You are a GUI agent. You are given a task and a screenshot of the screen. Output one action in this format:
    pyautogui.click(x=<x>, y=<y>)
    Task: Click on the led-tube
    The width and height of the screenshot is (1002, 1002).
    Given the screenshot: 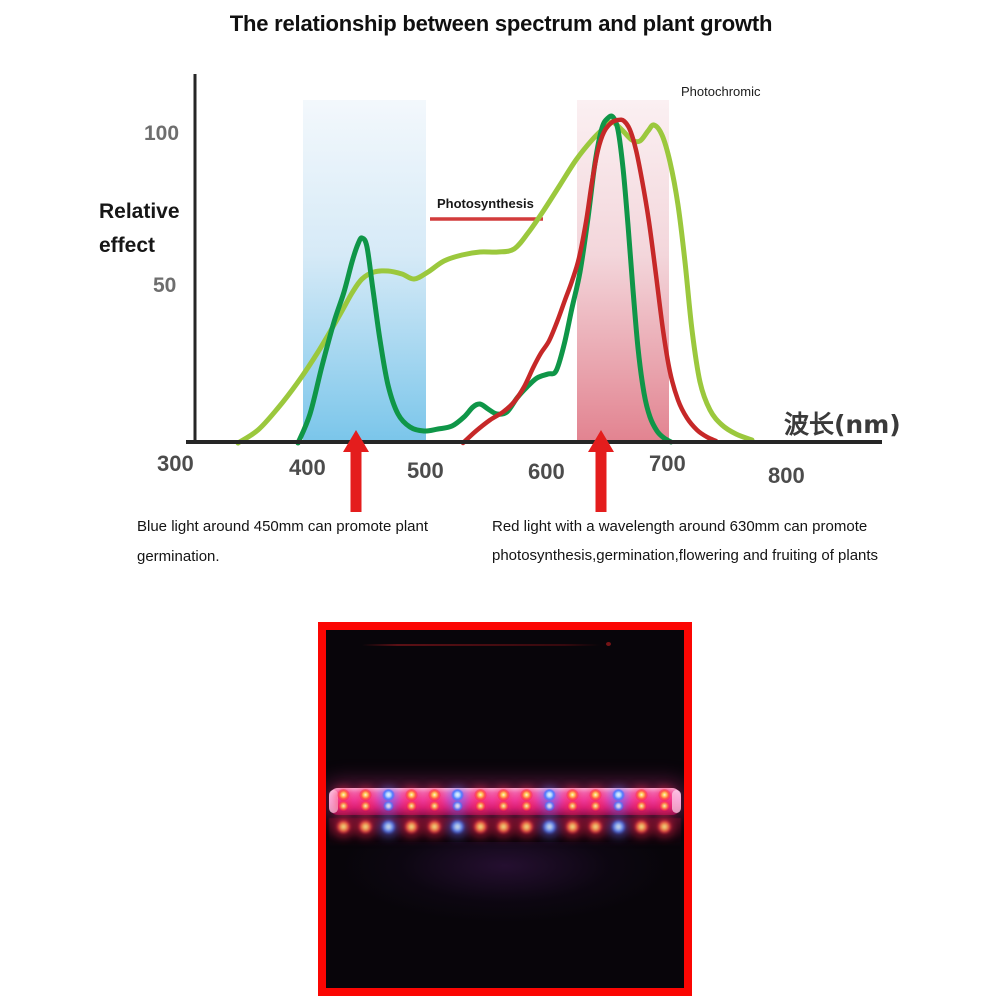 What is the action you would take?
    pyautogui.click(x=505, y=801)
    